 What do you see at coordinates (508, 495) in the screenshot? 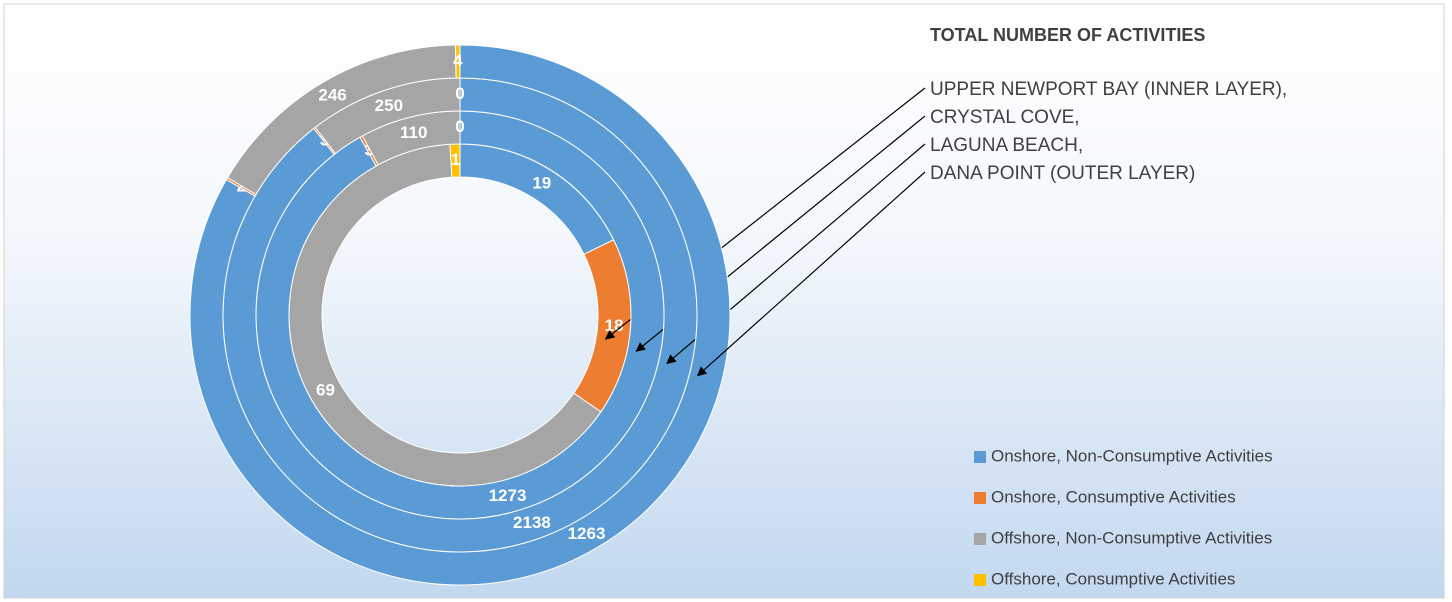
I see `data-label: 1273` at bounding box center [508, 495].